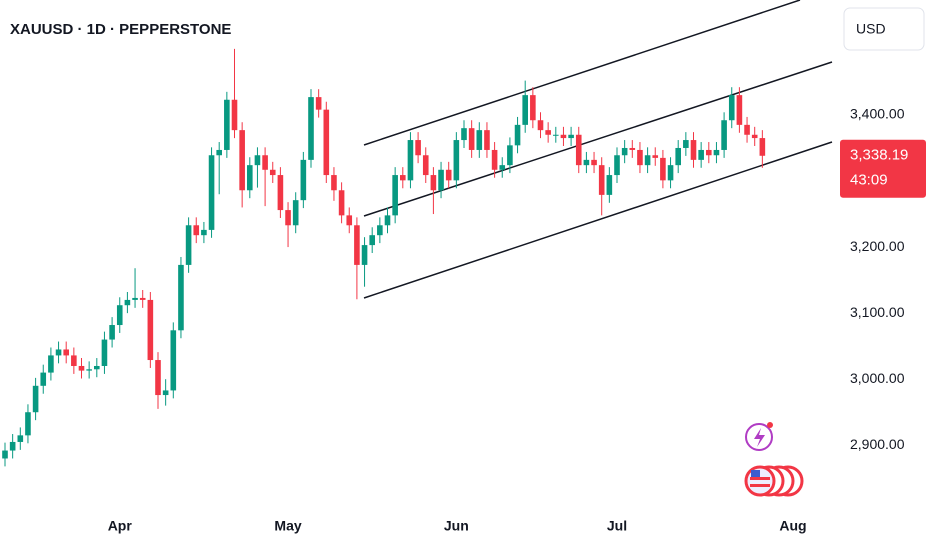  What do you see at coordinates (774, 459) in the screenshot?
I see `event-icons` at bounding box center [774, 459].